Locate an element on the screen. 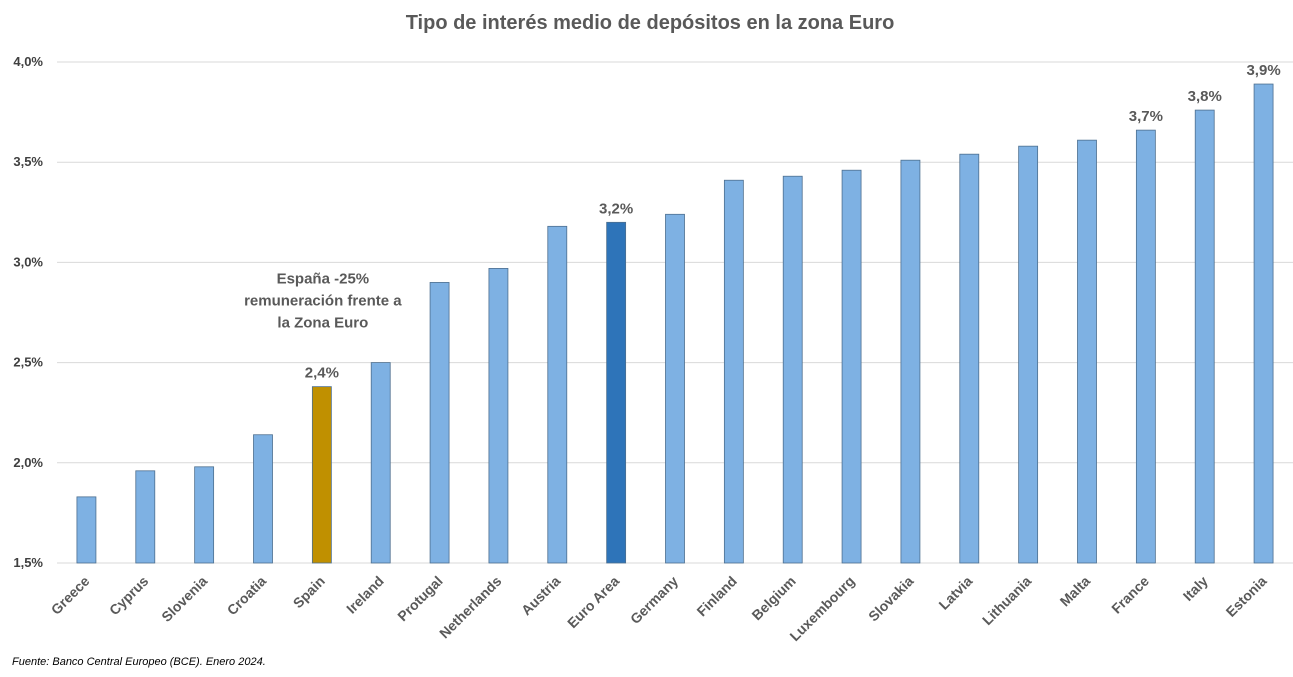  x-tick-label: Italy is located at coordinates (1195, 588).